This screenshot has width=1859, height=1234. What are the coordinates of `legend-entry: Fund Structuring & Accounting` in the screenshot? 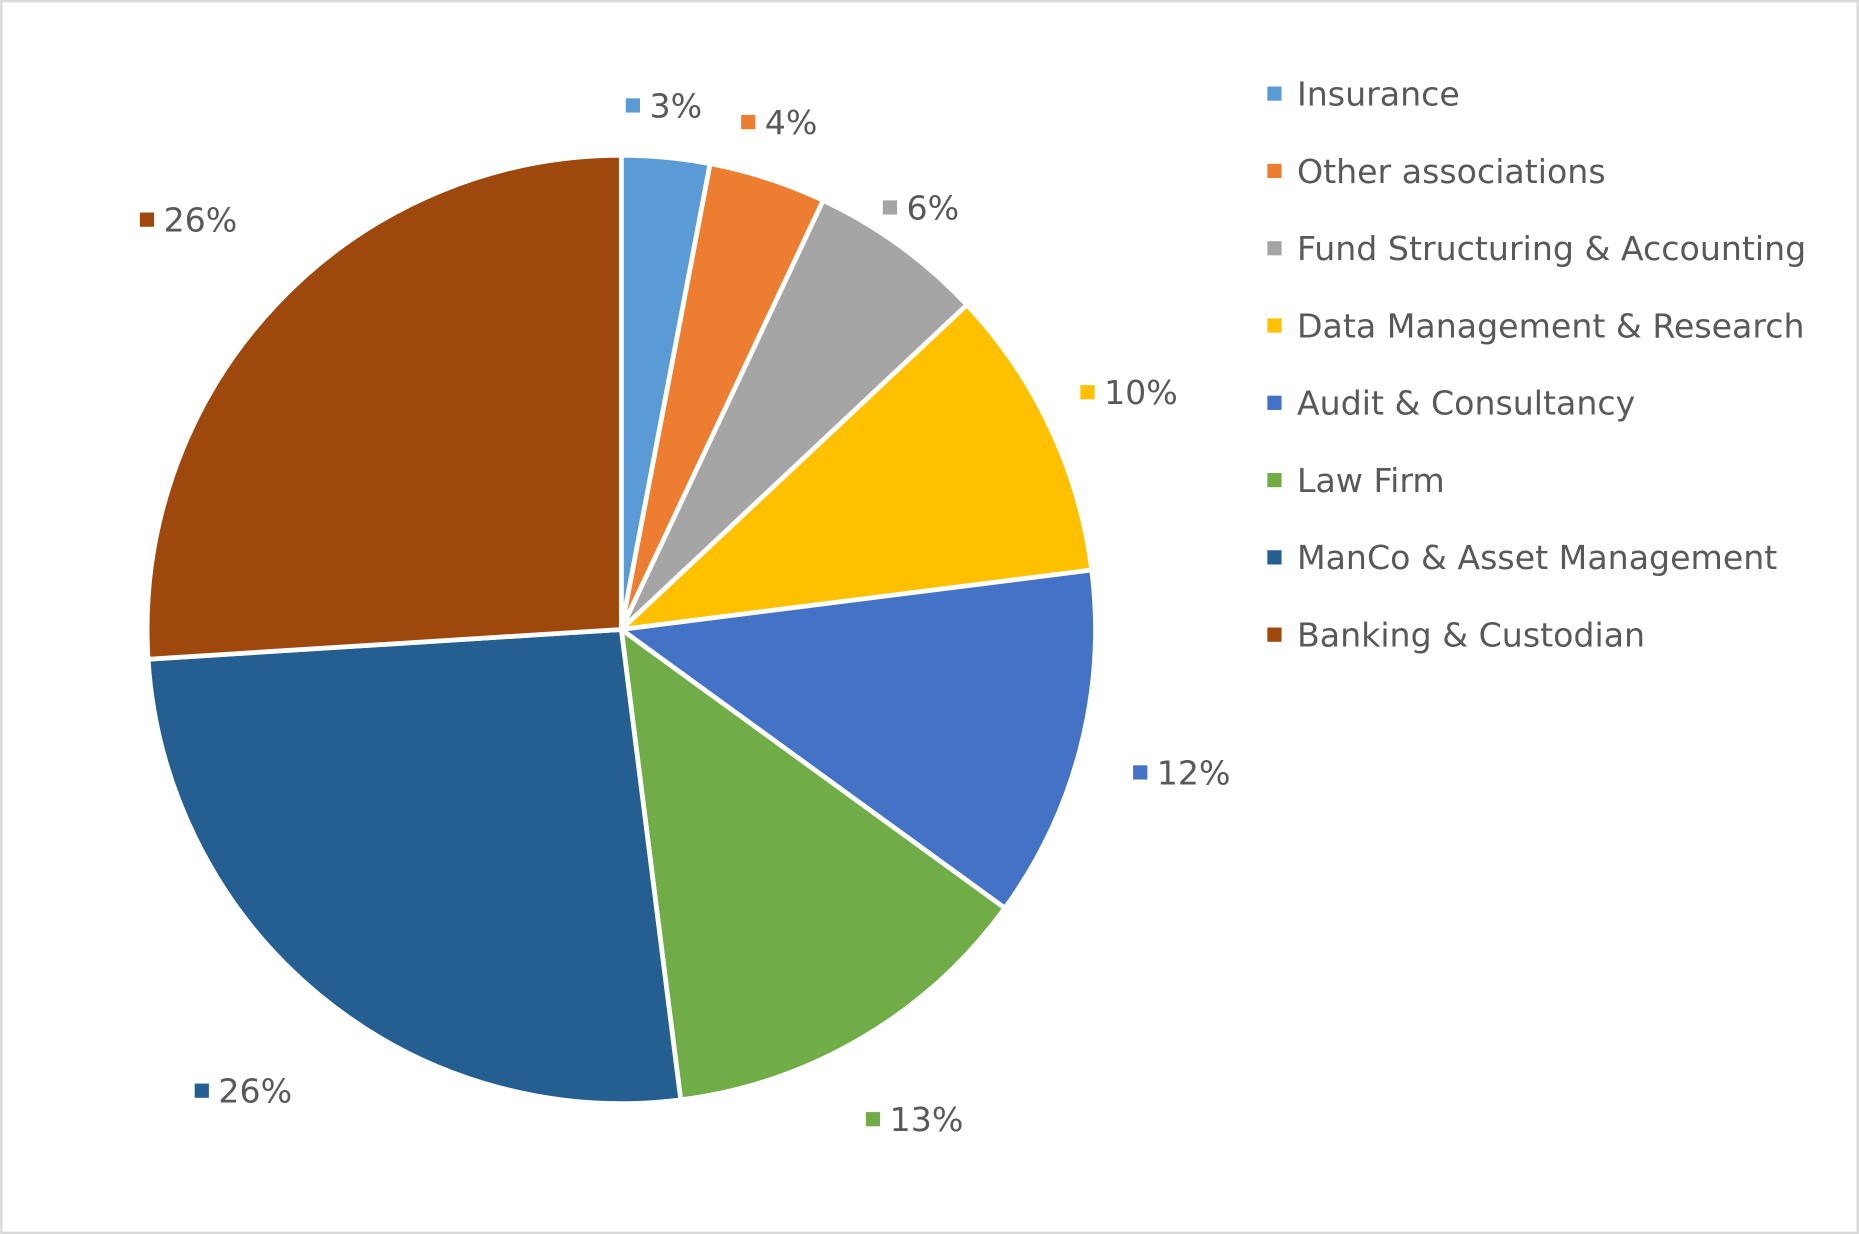 It's located at (1551, 248).